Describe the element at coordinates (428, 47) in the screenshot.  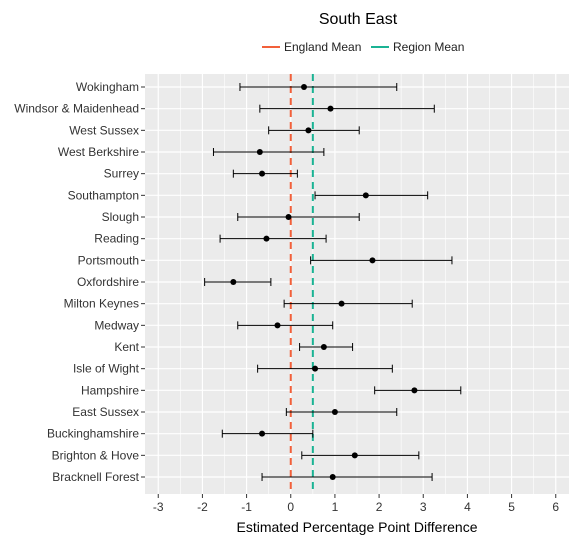
I see `legend-label-region-mean: Region Mean` at that location.